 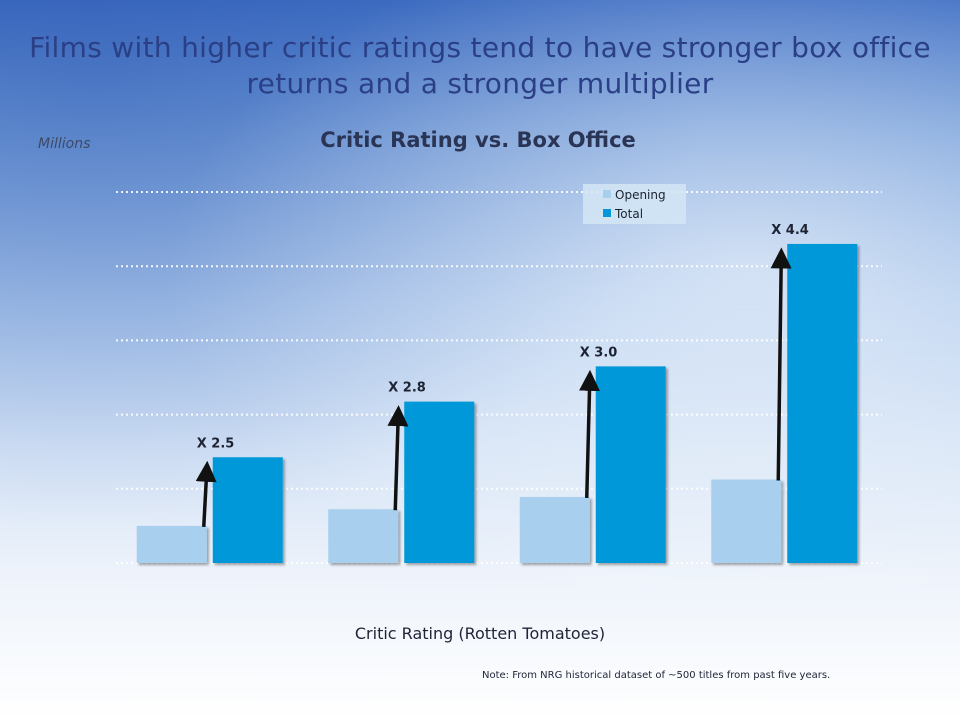 I want to click on multiplier-label: X 3.0, so click(x=599, y=352).